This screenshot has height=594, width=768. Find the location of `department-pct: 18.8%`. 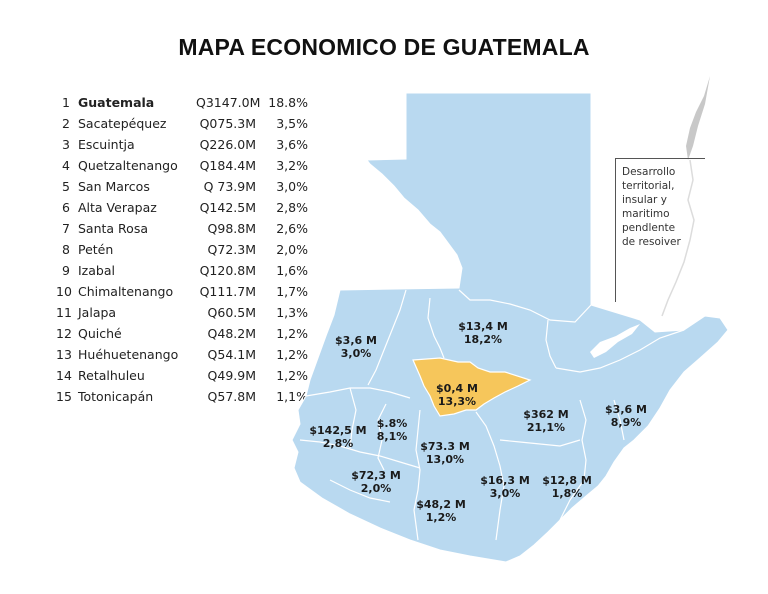

department-pct: 18.8% is located at coordinates (288, 102).